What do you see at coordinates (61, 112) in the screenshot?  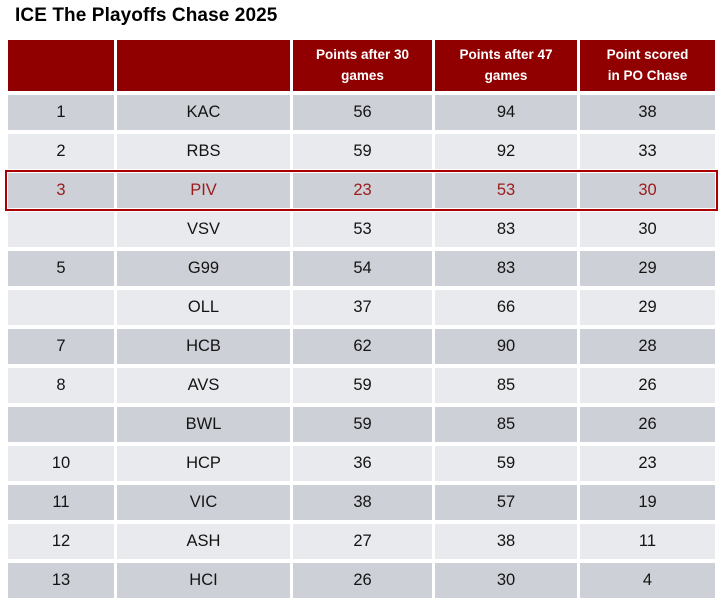 I see `rank-cell: 1` at bounding box center [61, 112].